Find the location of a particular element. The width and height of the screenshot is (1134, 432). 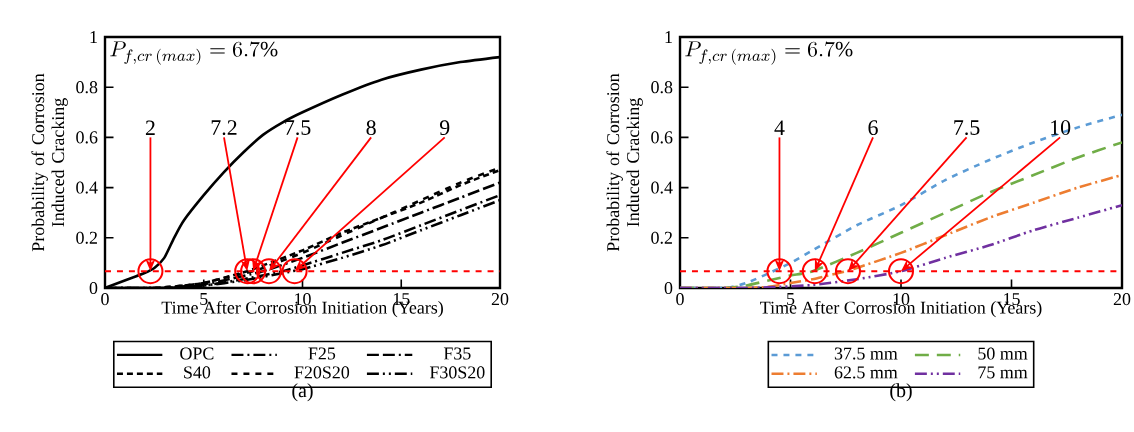

legend-label: 75 mm is located at coordinates (1003, 372).